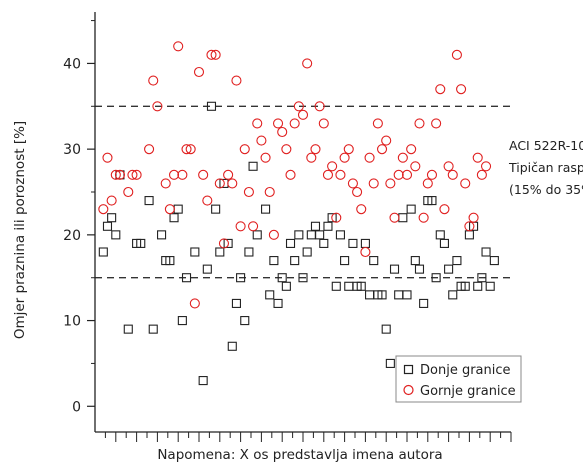 This screenshot has width=583, height=467. I want to click on range-annotation: ACI 522R-10 Tipičan raspon (15% do 35%), so click(545, 167).